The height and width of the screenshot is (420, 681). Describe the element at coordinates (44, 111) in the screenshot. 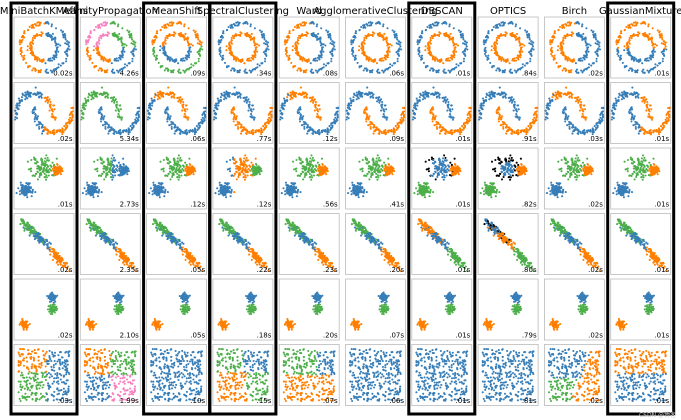

I see `scatter-points` at that location.